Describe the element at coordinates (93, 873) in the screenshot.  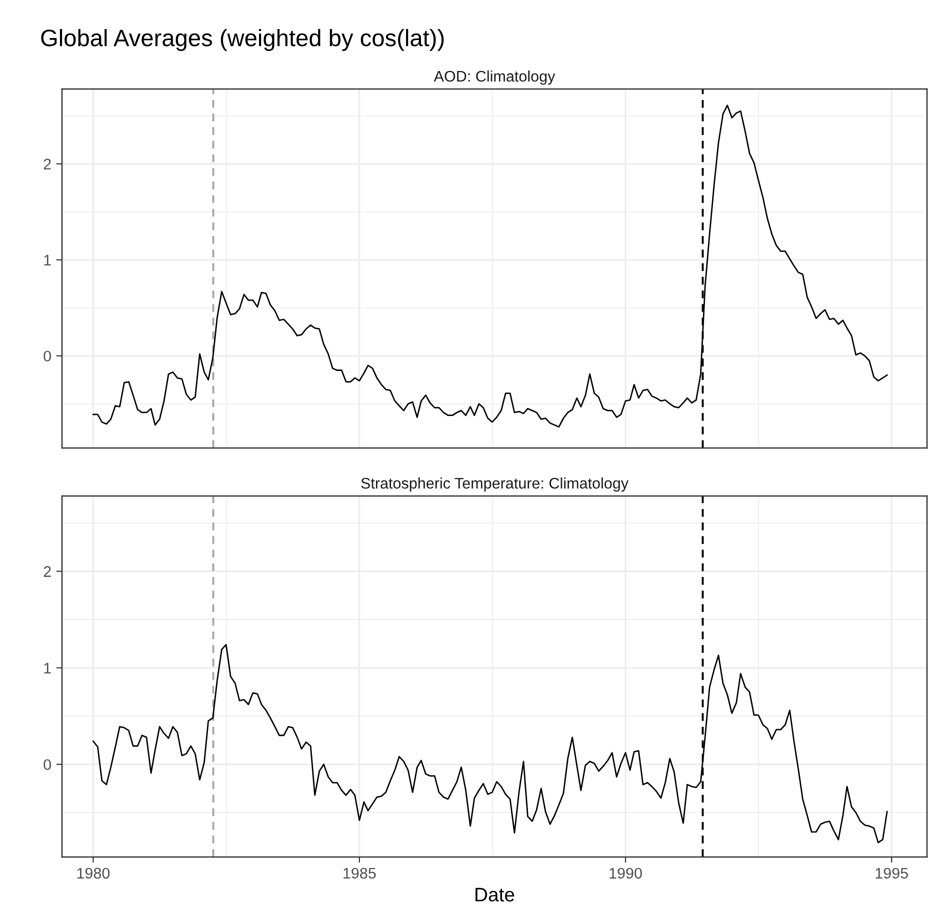
I see `x-tick-label: 1980` at that location.